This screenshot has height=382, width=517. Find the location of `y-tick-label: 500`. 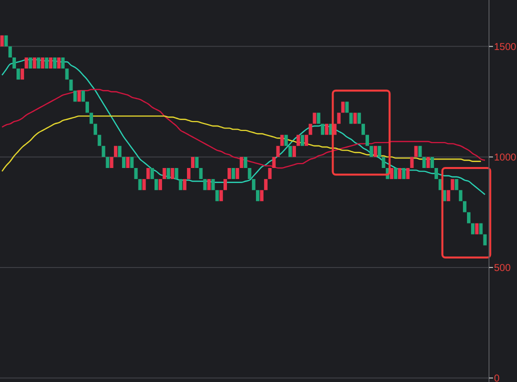

y-tick-label: 500 is located at coordinates (503, 268).